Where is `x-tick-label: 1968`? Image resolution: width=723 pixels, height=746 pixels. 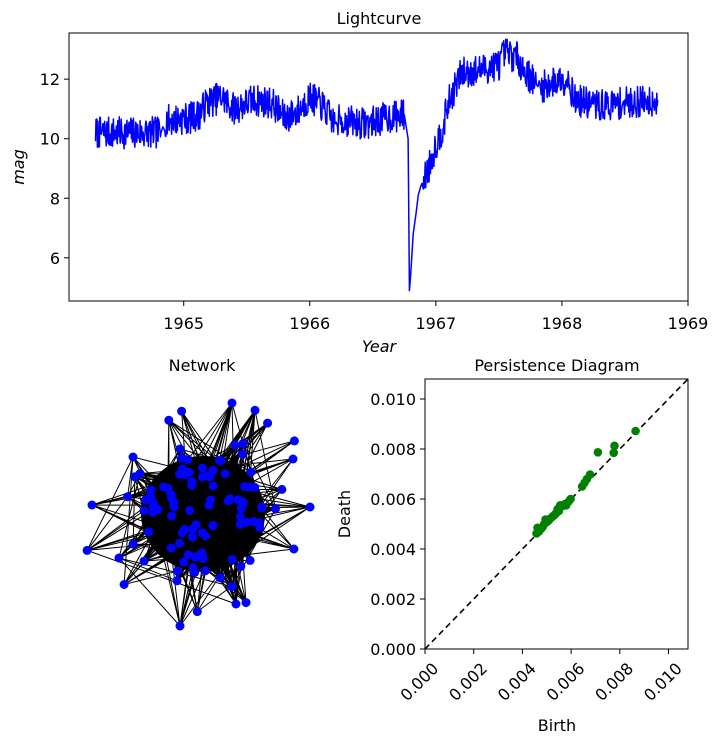
x-tick-label: 1968 is located at coordinates (562, 323).